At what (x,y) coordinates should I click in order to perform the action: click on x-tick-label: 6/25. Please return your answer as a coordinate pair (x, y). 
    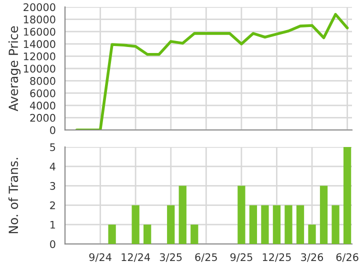
    Looking at the image, I should click on (206, 257).